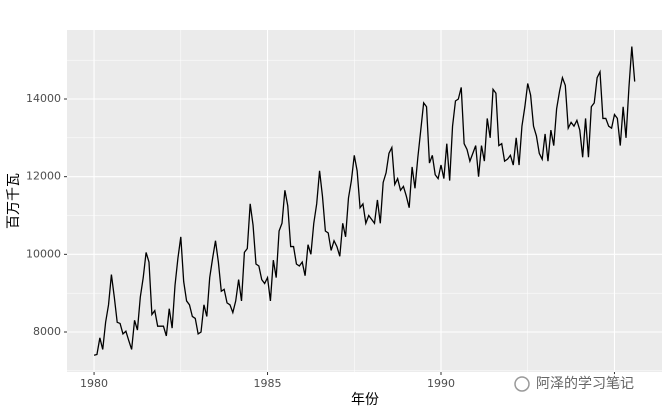  I want to click on y-axis-title: 百万千瓦, so click(14, 201).